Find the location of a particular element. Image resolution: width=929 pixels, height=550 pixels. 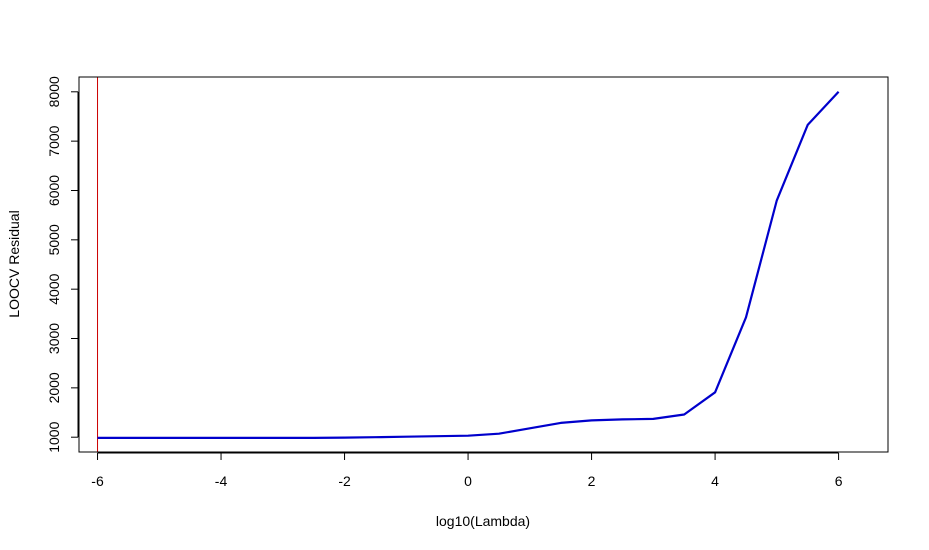

y-tick-label: 2000 is located at coordinates (54, 387).